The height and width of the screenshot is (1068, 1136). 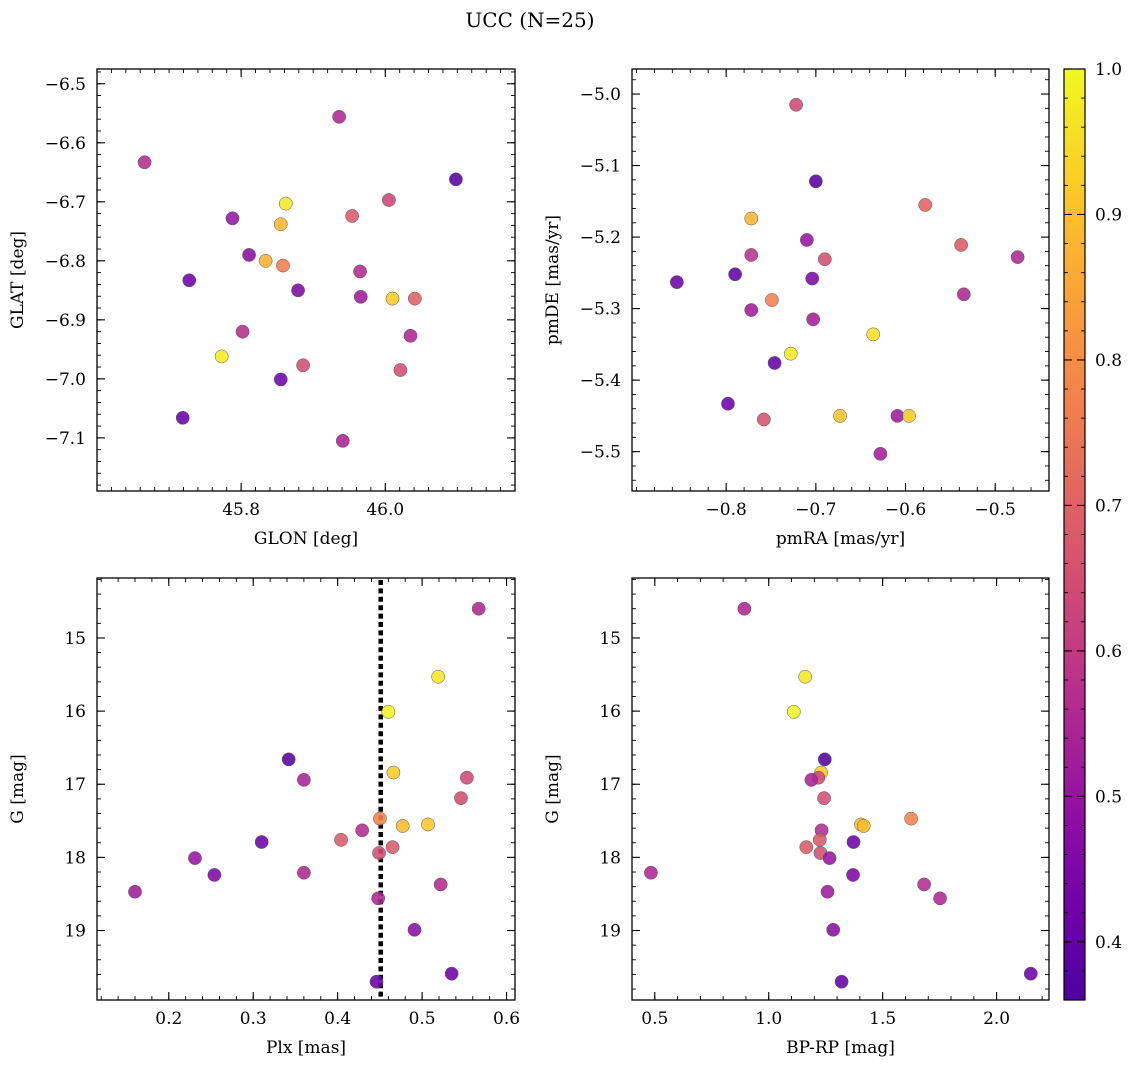 I want to click on y-axis-label: pmDE [mas/yr], so click(x=553, y=280).